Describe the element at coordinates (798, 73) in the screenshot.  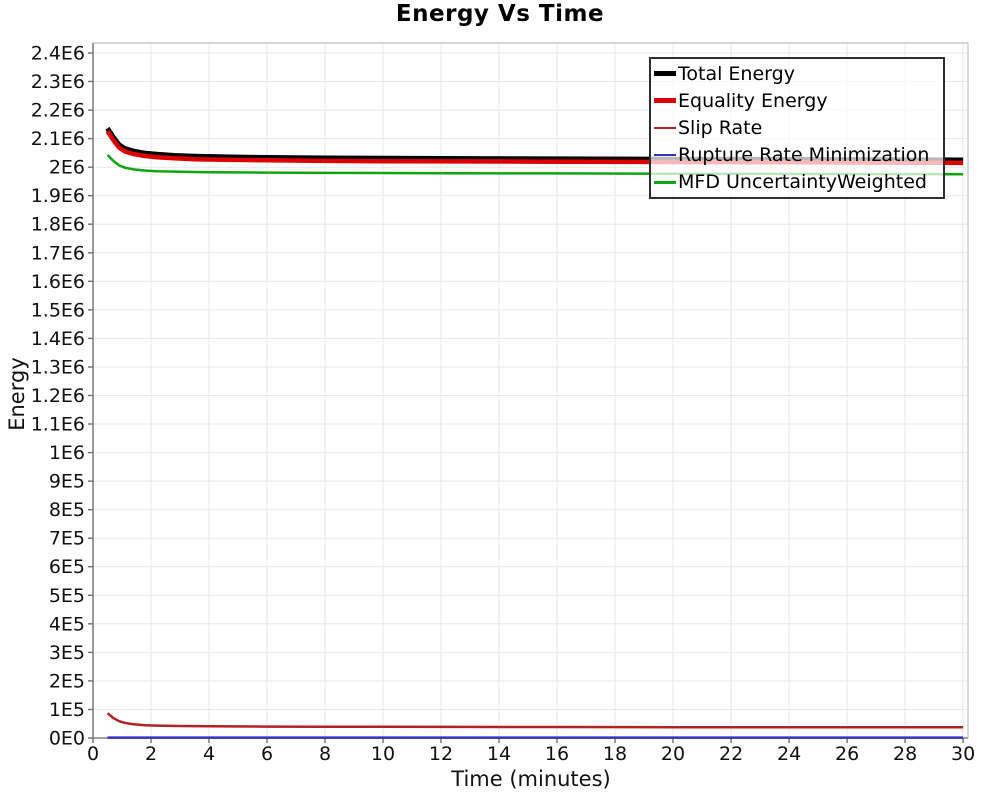
I see `legend-item-total-energy: Total Energy` at that location.